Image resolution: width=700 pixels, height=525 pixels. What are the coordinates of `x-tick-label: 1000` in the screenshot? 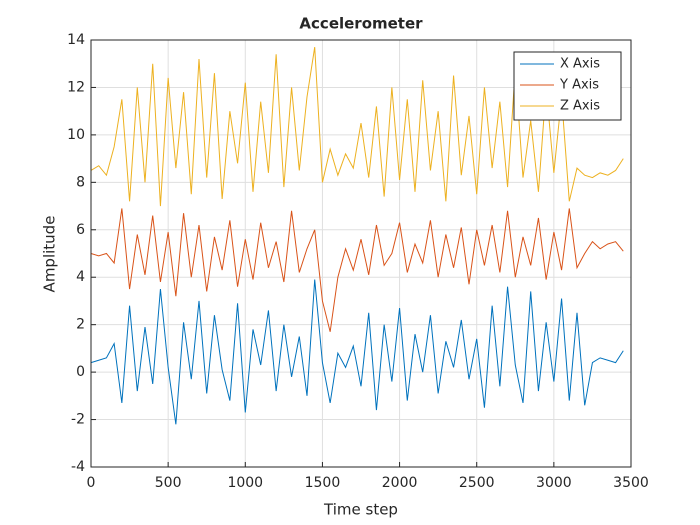 It's located at (245, 483).